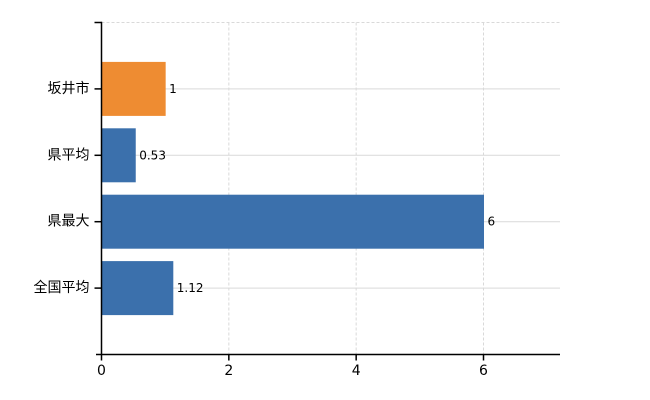 Image resolution: width=650 pixels, height=400 pixels. Describe the element at coordinates (152, 155) in the screenshot. I see `bar-value-label: 0.53` at that location.